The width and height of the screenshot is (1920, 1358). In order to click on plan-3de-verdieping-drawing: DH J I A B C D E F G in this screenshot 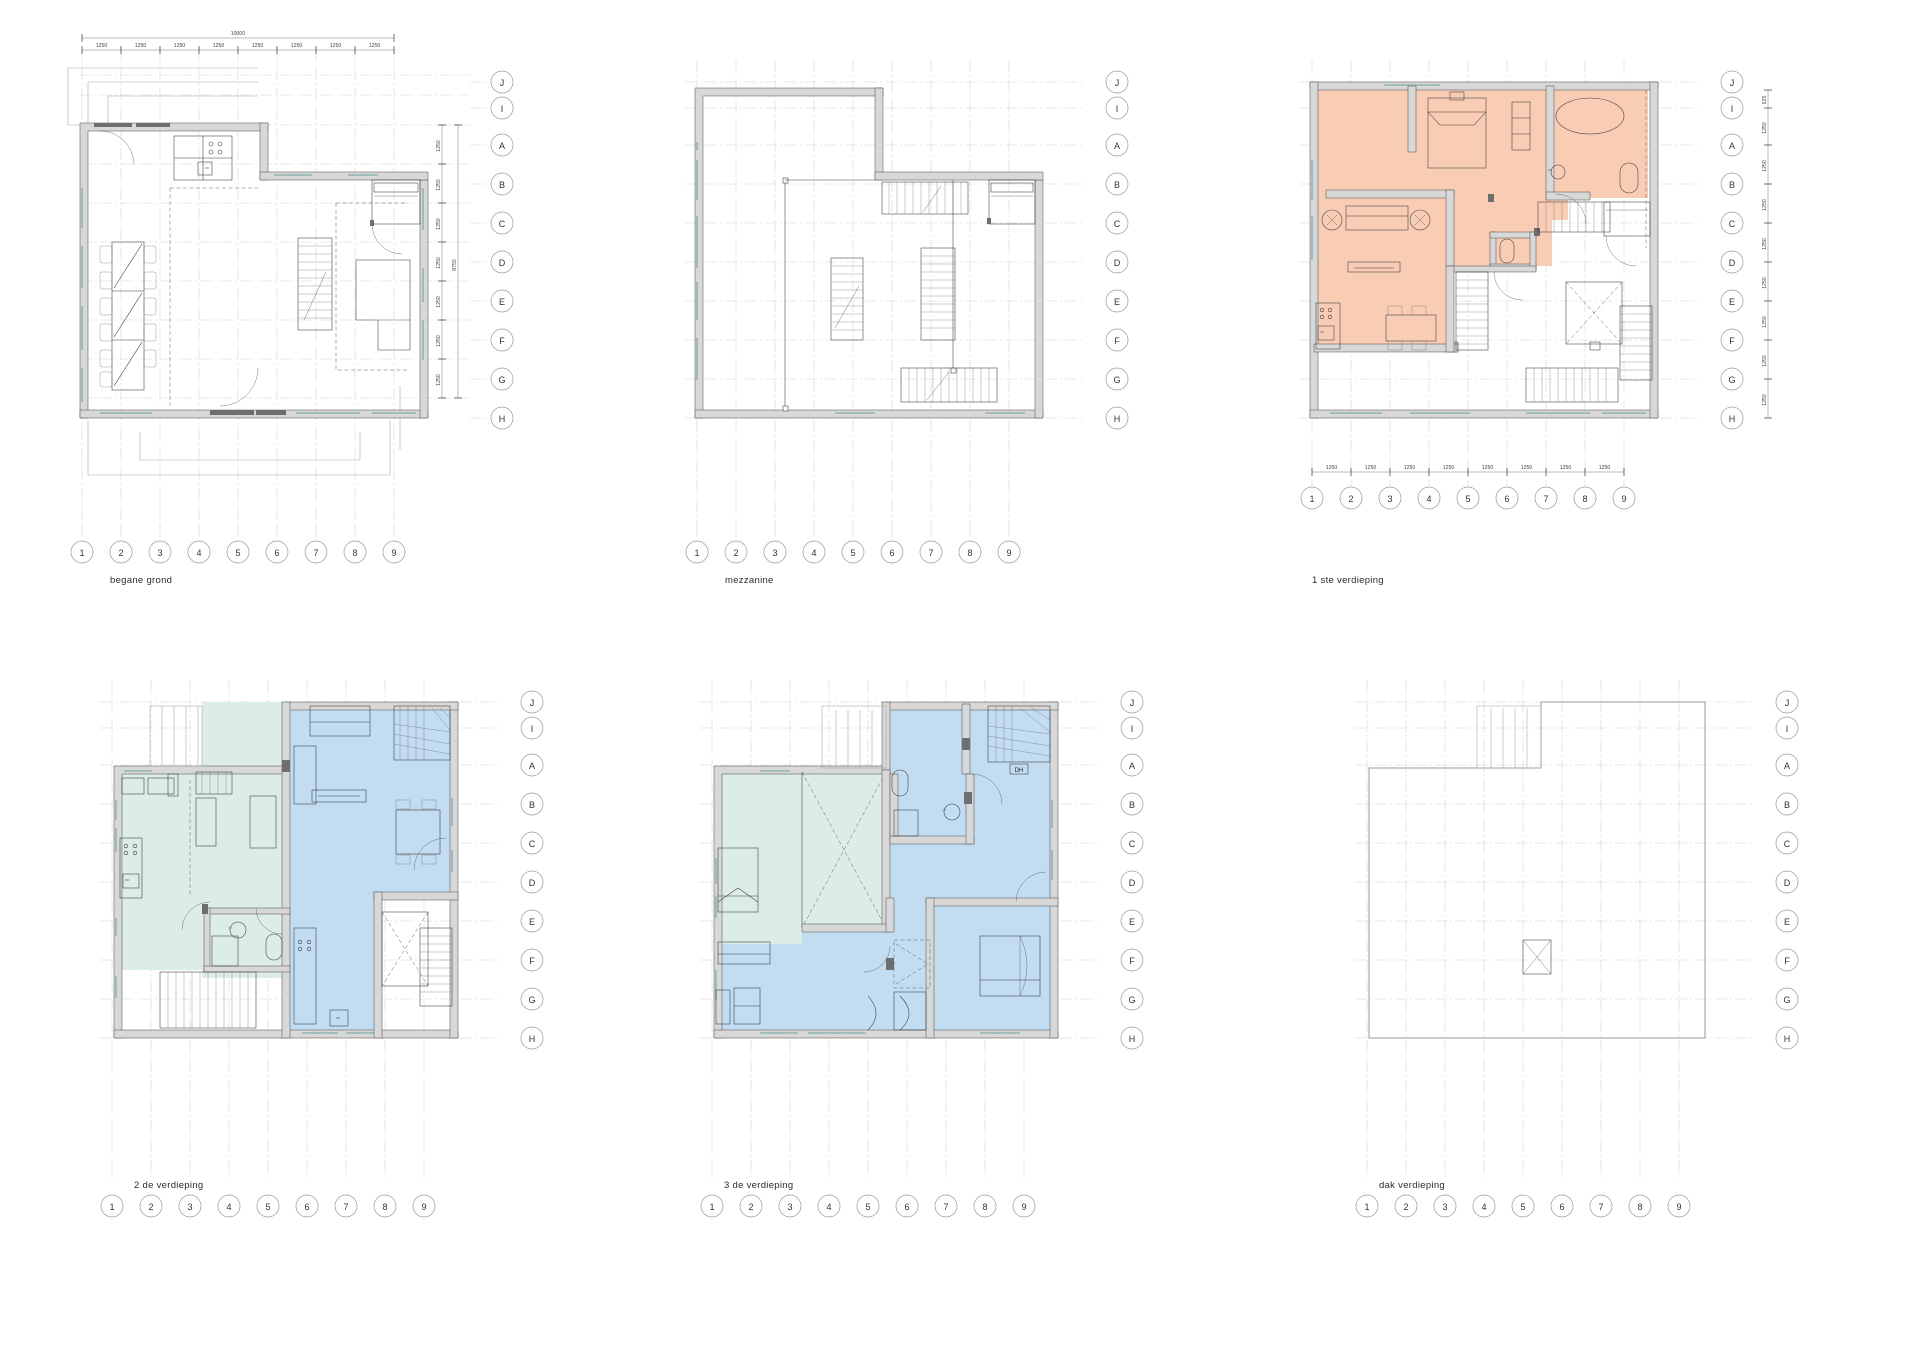, I will do `click(922, 949)`.